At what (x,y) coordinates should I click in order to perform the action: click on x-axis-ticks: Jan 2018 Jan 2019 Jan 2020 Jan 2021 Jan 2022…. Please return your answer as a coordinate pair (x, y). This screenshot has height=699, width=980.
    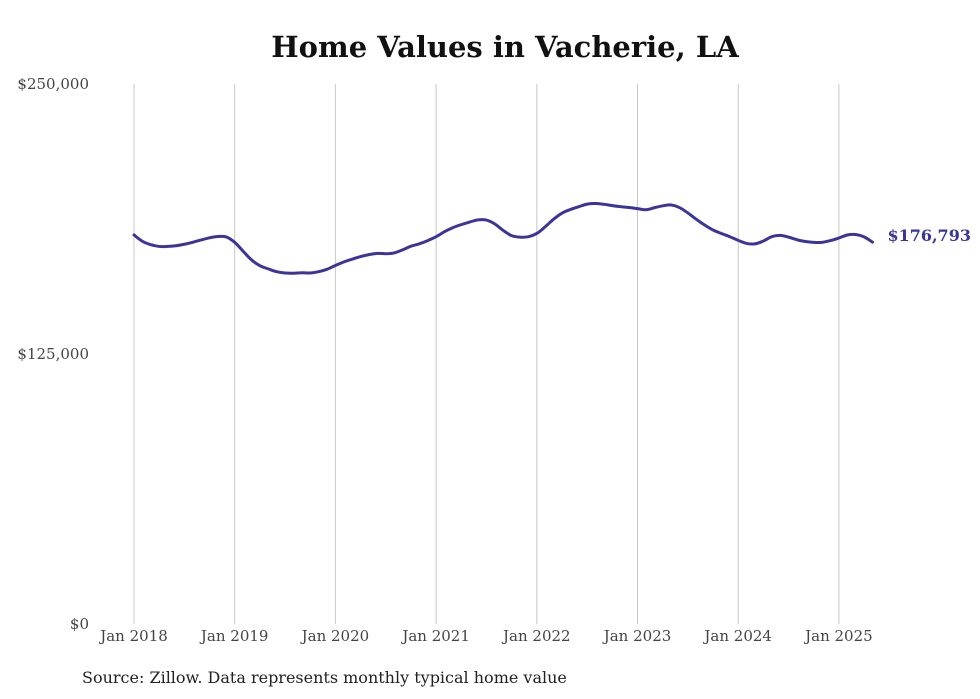
    Looking at the image, I should click on (485, 636).